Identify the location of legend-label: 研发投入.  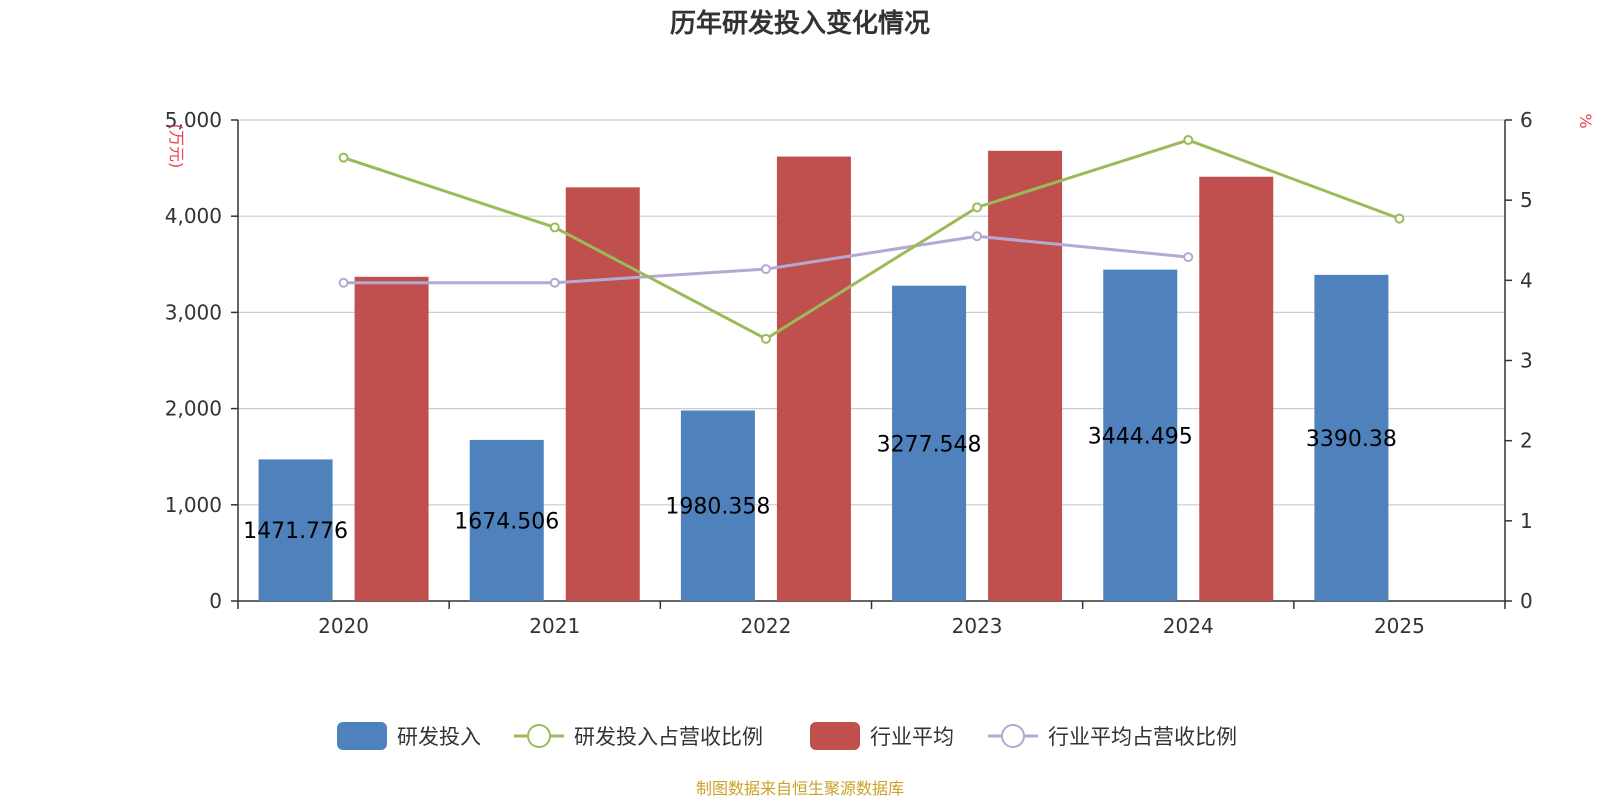
(439, 737).